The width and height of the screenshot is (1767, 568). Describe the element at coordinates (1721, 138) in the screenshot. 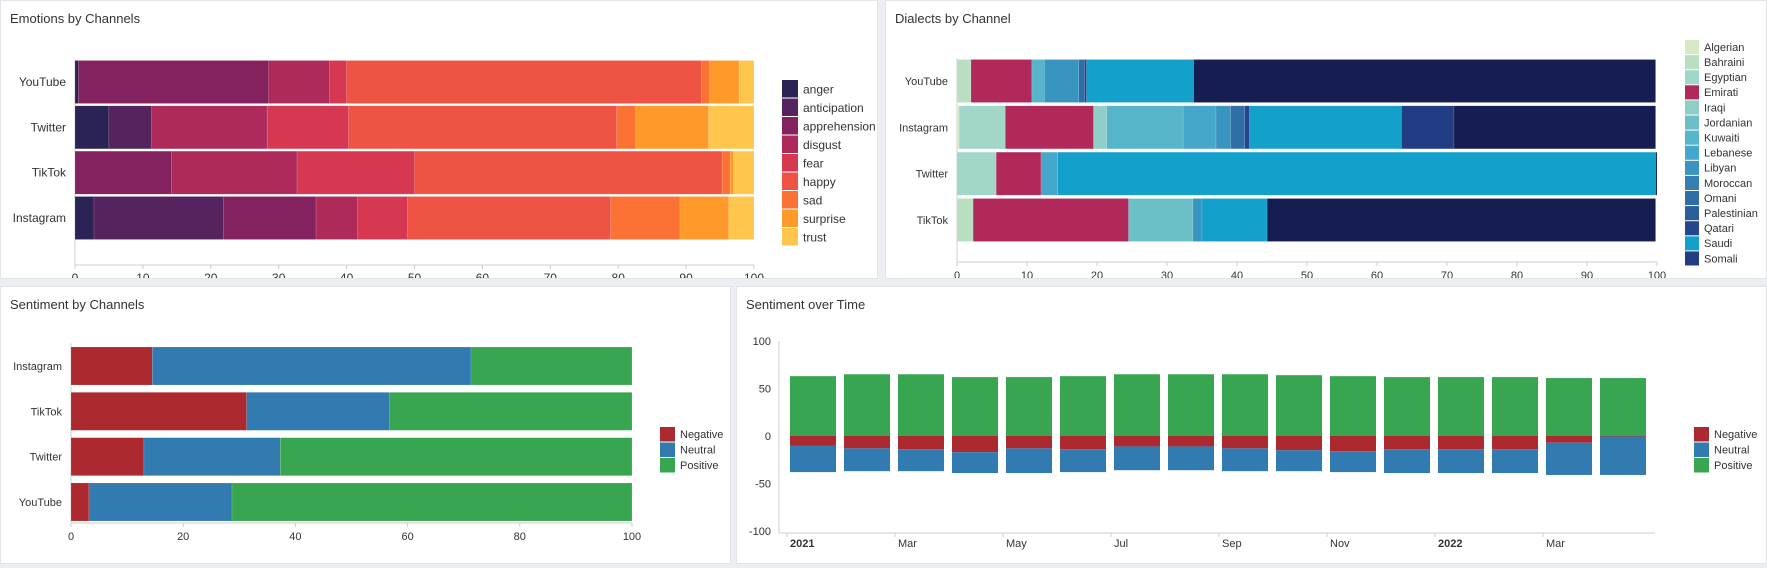

I see `legend-label: Kuwaiti` at that location.